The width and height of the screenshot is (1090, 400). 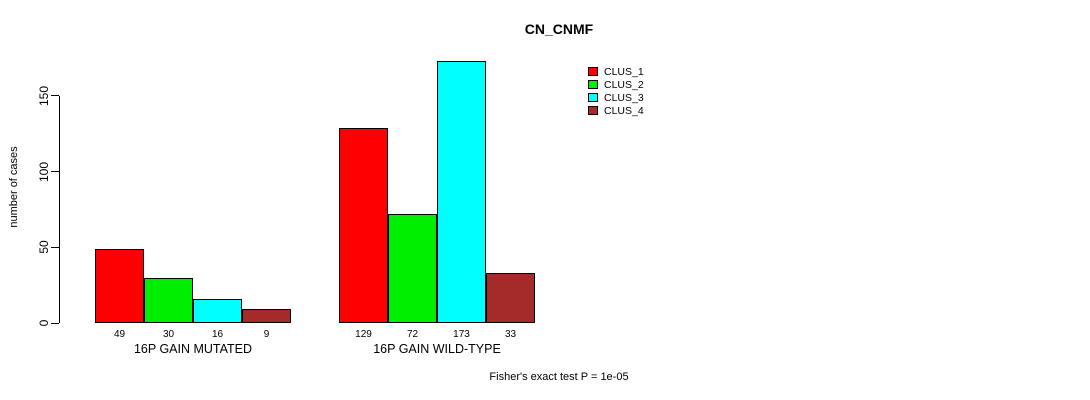 I want to click on group-label: 16P GAIN WILD-TYPE, so click(x=437, y=349).